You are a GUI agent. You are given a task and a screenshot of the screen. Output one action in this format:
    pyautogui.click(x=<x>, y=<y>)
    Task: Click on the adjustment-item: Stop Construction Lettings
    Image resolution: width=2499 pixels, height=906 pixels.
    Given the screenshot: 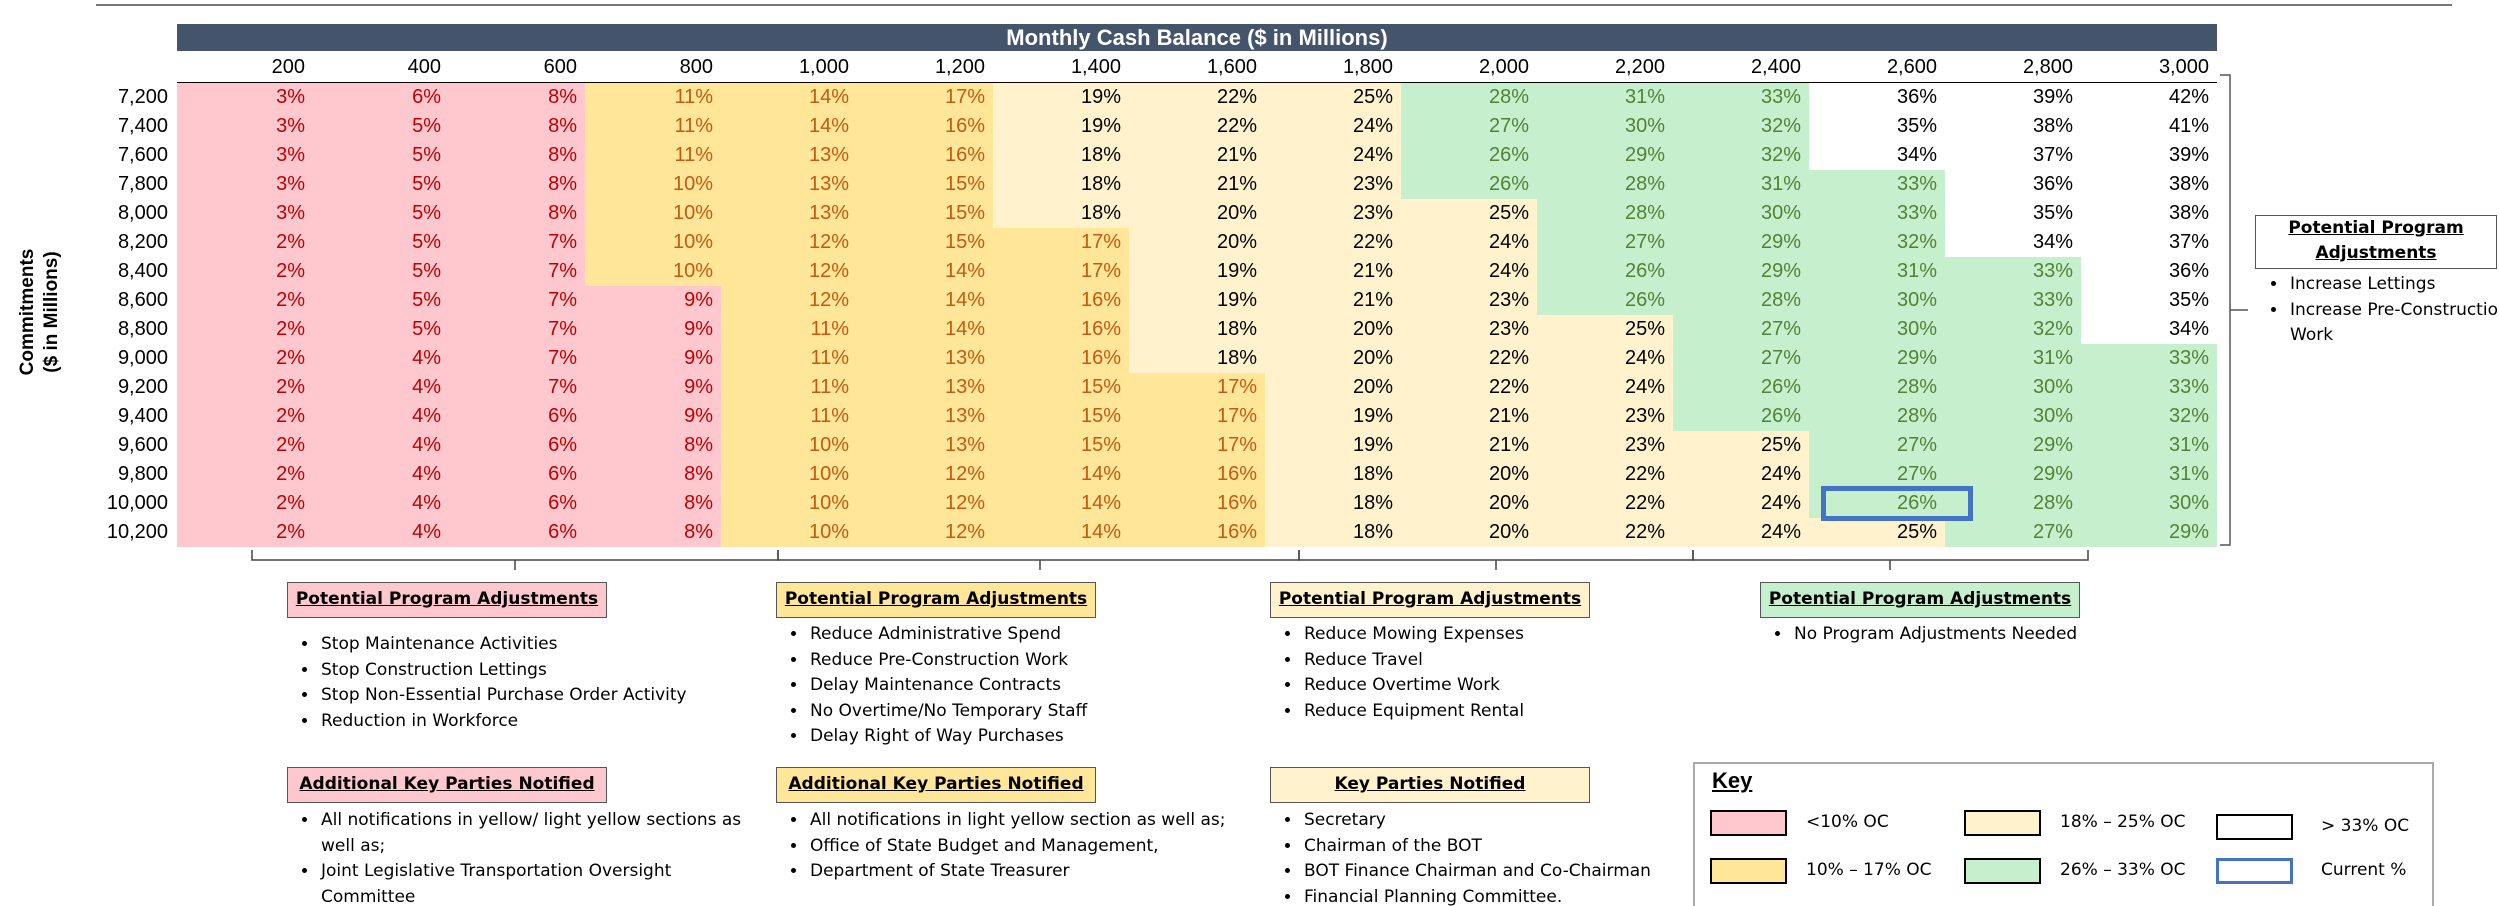 What is the action you would take?
    pyautogui.click(x=549, y=671)
    